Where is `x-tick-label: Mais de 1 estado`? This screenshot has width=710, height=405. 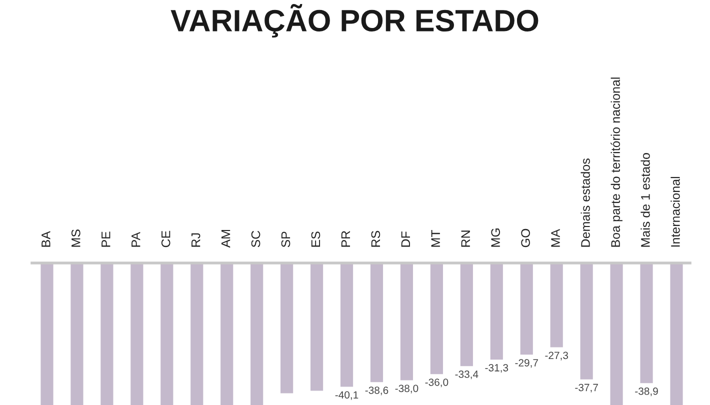
x-tick-label: Mais de 1 estado is located at coordinates (645, 200).